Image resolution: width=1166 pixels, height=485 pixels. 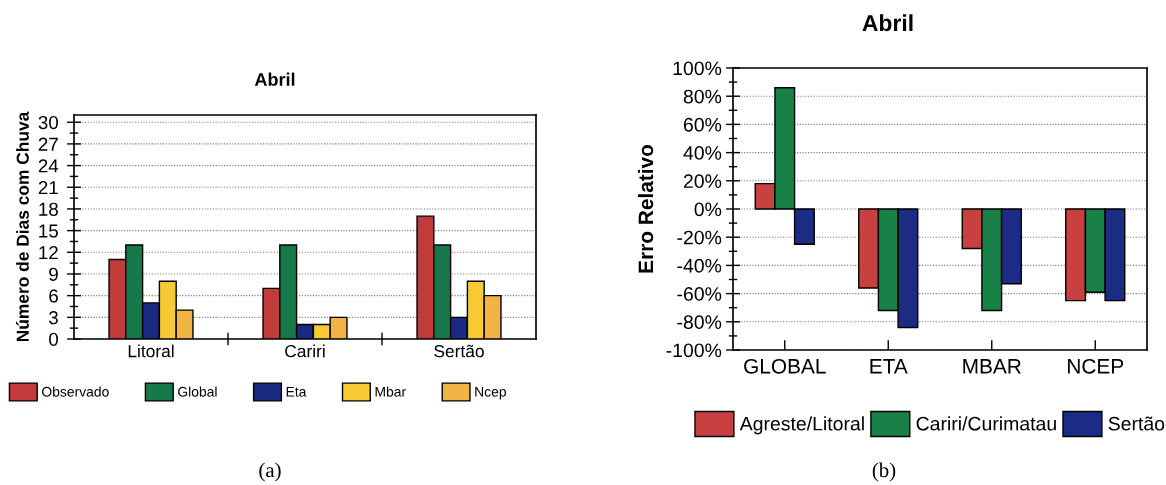 I want to click on y-tick-label: -40%, so click(x=699, y=265).